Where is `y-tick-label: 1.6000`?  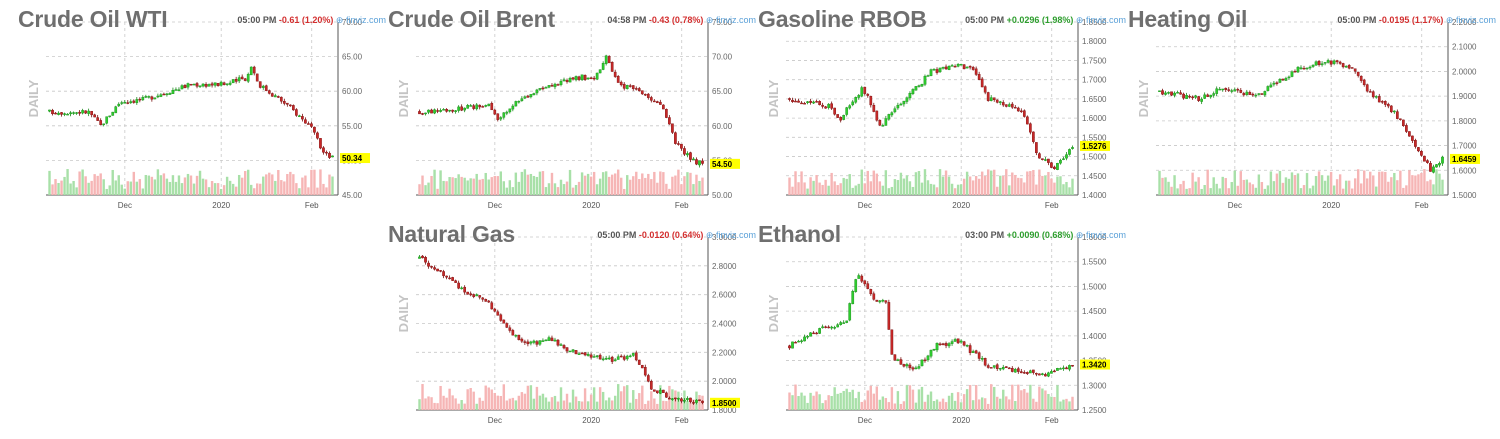 y-tick-label: 1.6000 is located at coordinates (1094, 118).